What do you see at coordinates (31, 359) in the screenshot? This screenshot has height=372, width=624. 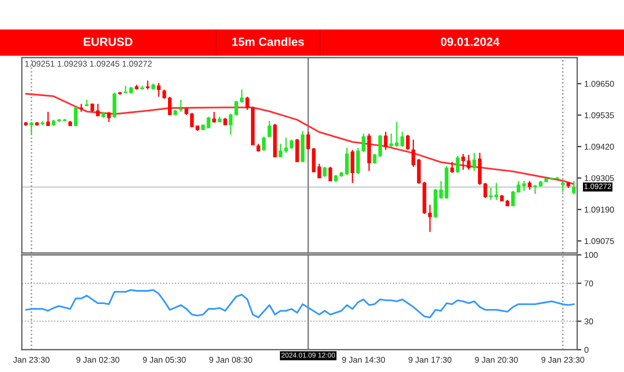 I see `x-tick-label: Jan 23:30` at bounding box center [31, 359].